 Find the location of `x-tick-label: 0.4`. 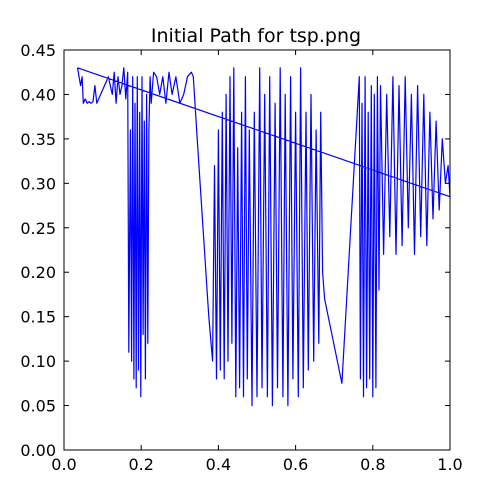

x-tick-label: 0.4 is located at coordinates (218, 464).